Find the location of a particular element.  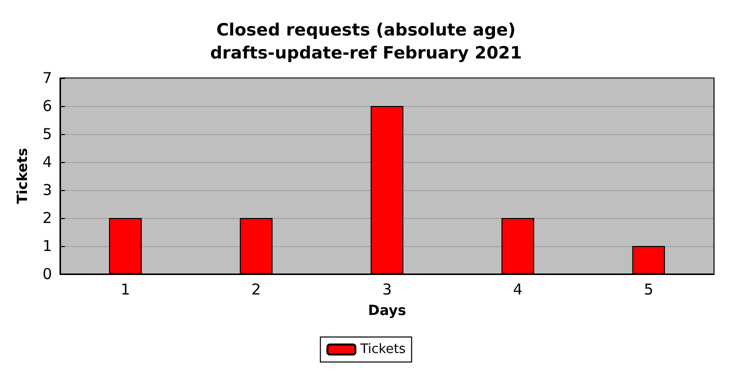

x-axis-title: Days is located at coordinates (387, 311).